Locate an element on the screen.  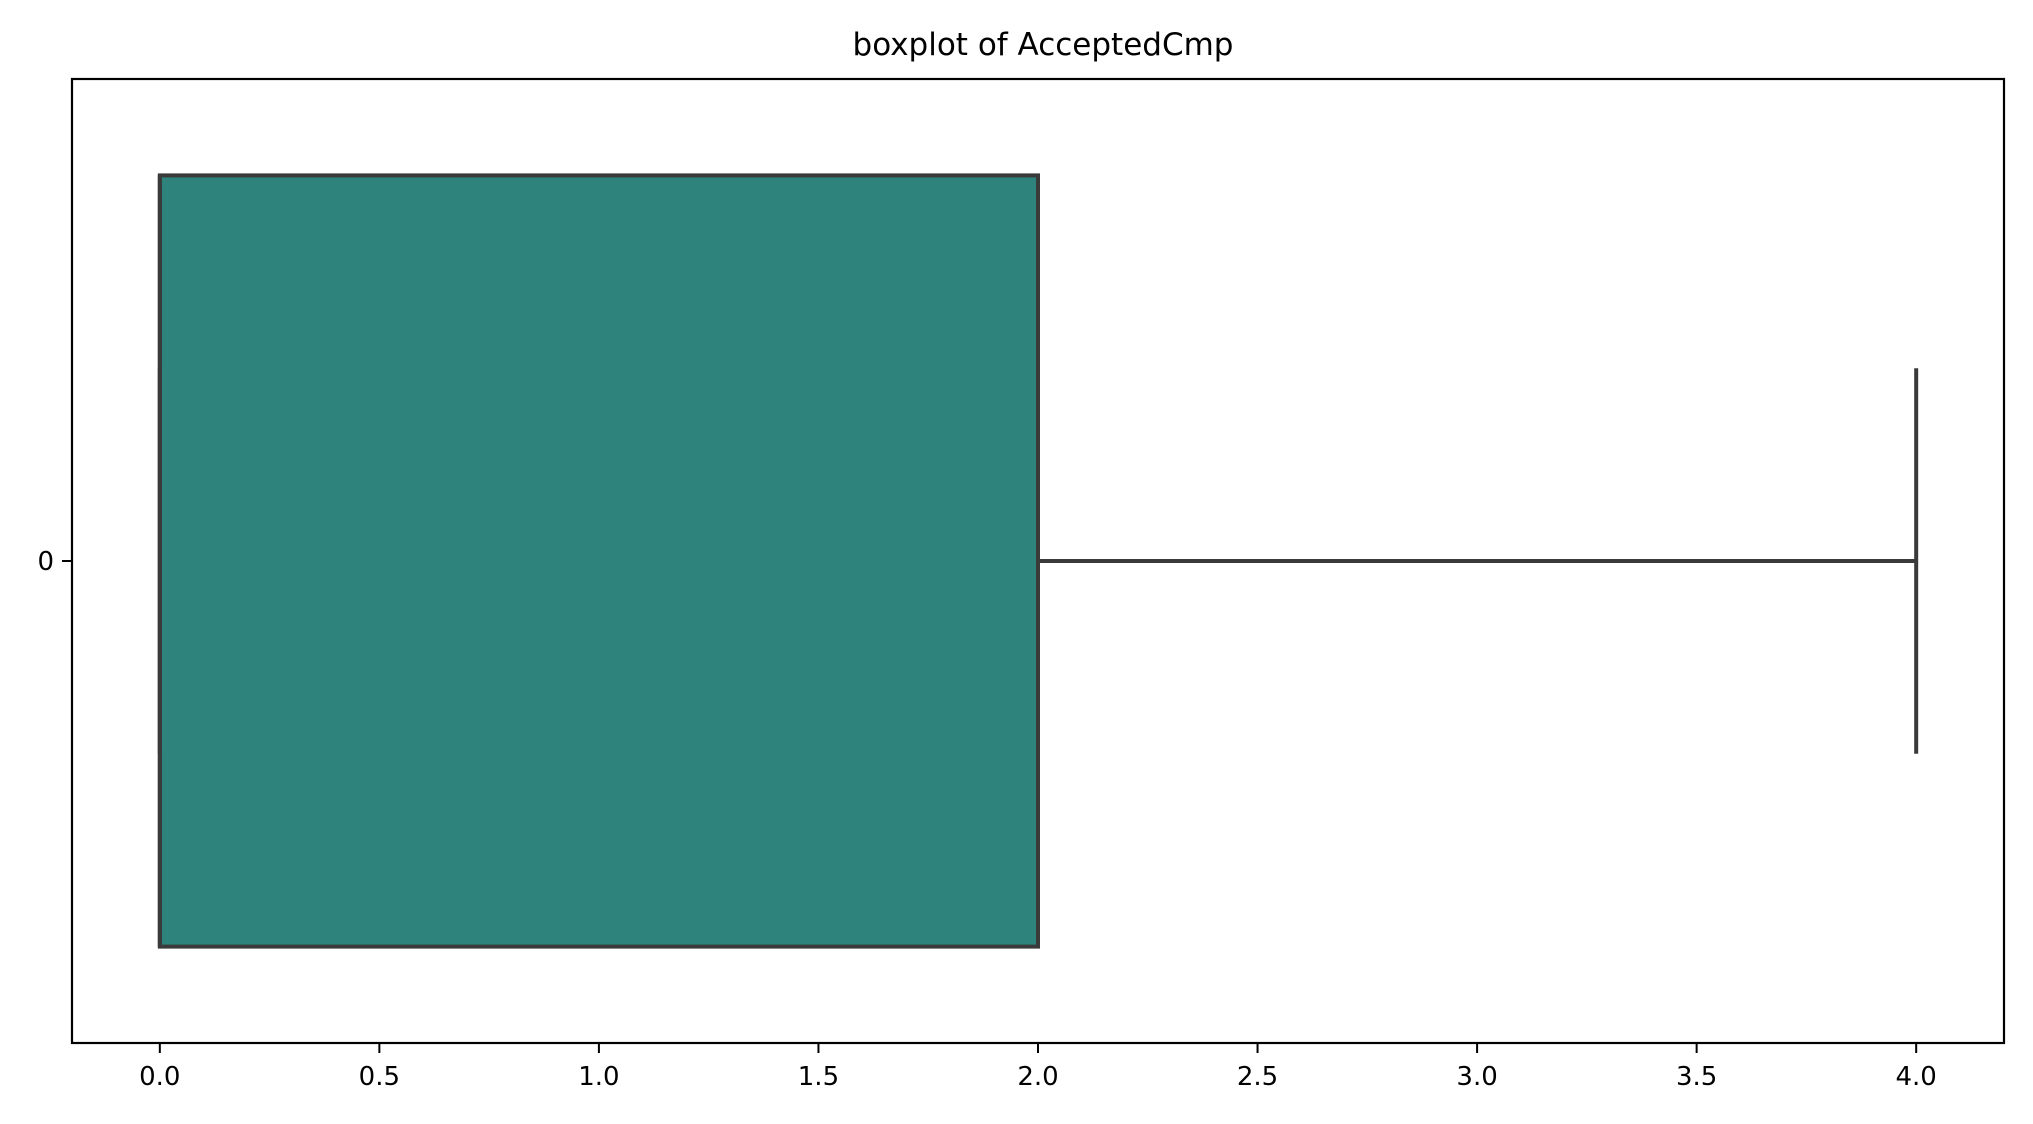
x-tick-label: 4.0 is located at coordinates (1916, 1077).